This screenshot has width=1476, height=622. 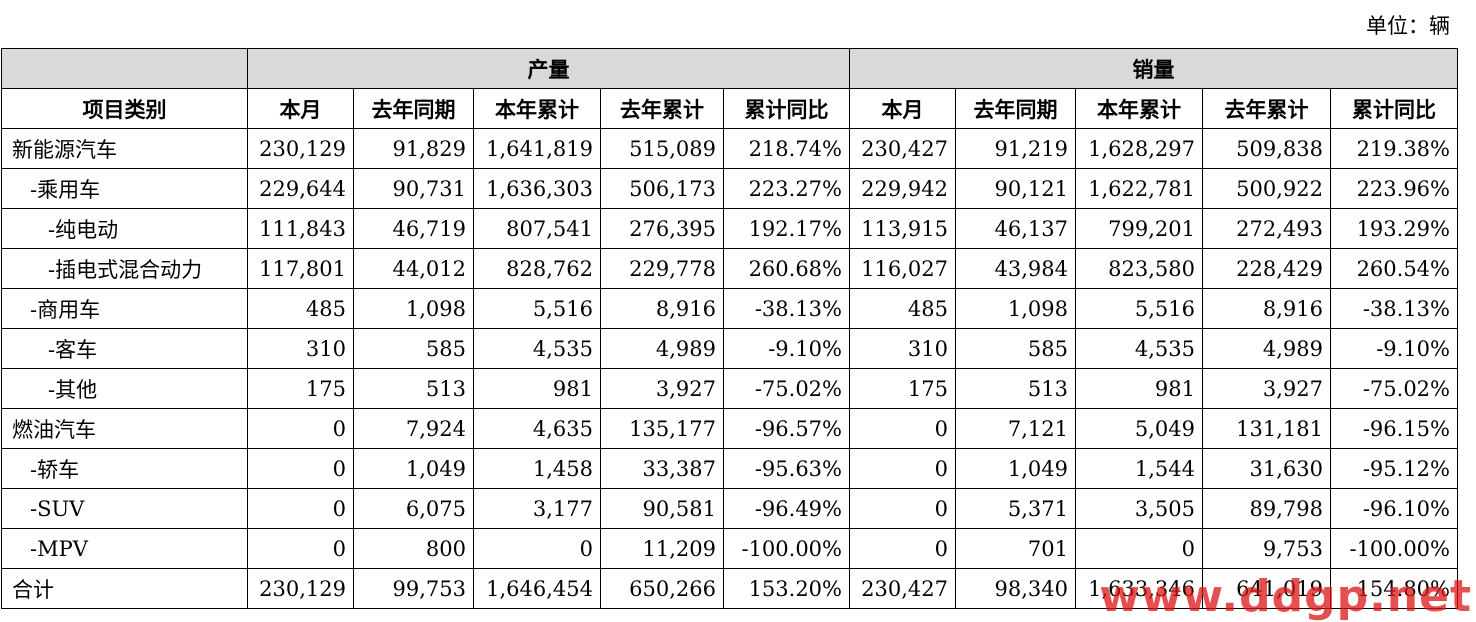 I want to click on sales-cell: 5,516, so click(x=1139, y=308).